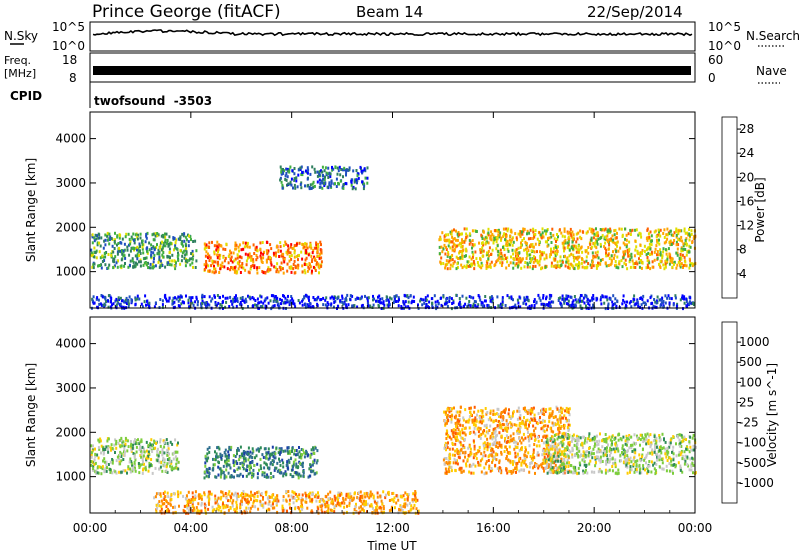 Image resolution: width=800 pixels, height=558 pixels. Describe the element at coordinates (68, 46) in the screenshot. I see `nsky-tick-bottom: 10^0` at that location.